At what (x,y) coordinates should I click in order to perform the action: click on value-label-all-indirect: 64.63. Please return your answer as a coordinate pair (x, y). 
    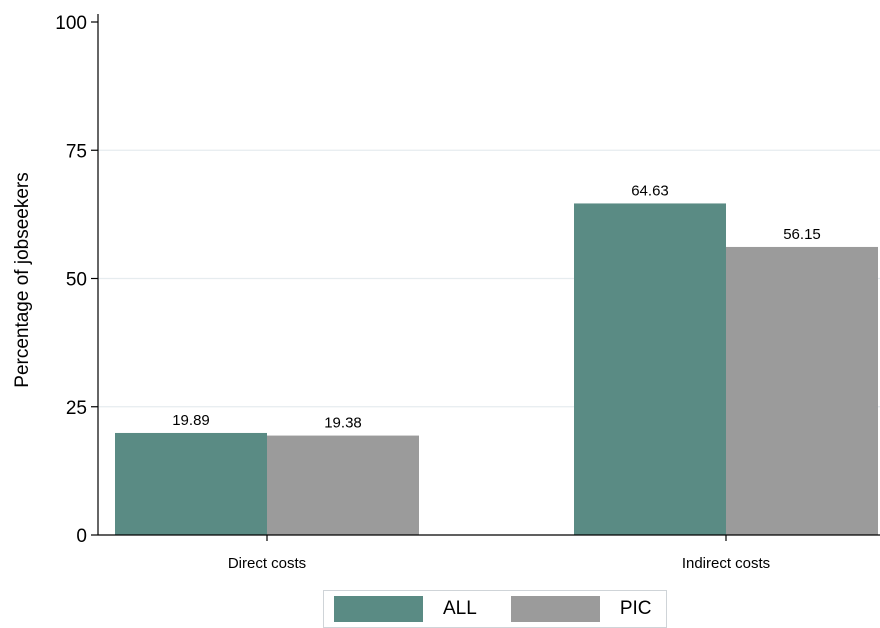
    Looking at the image, I should click on (650, 190).